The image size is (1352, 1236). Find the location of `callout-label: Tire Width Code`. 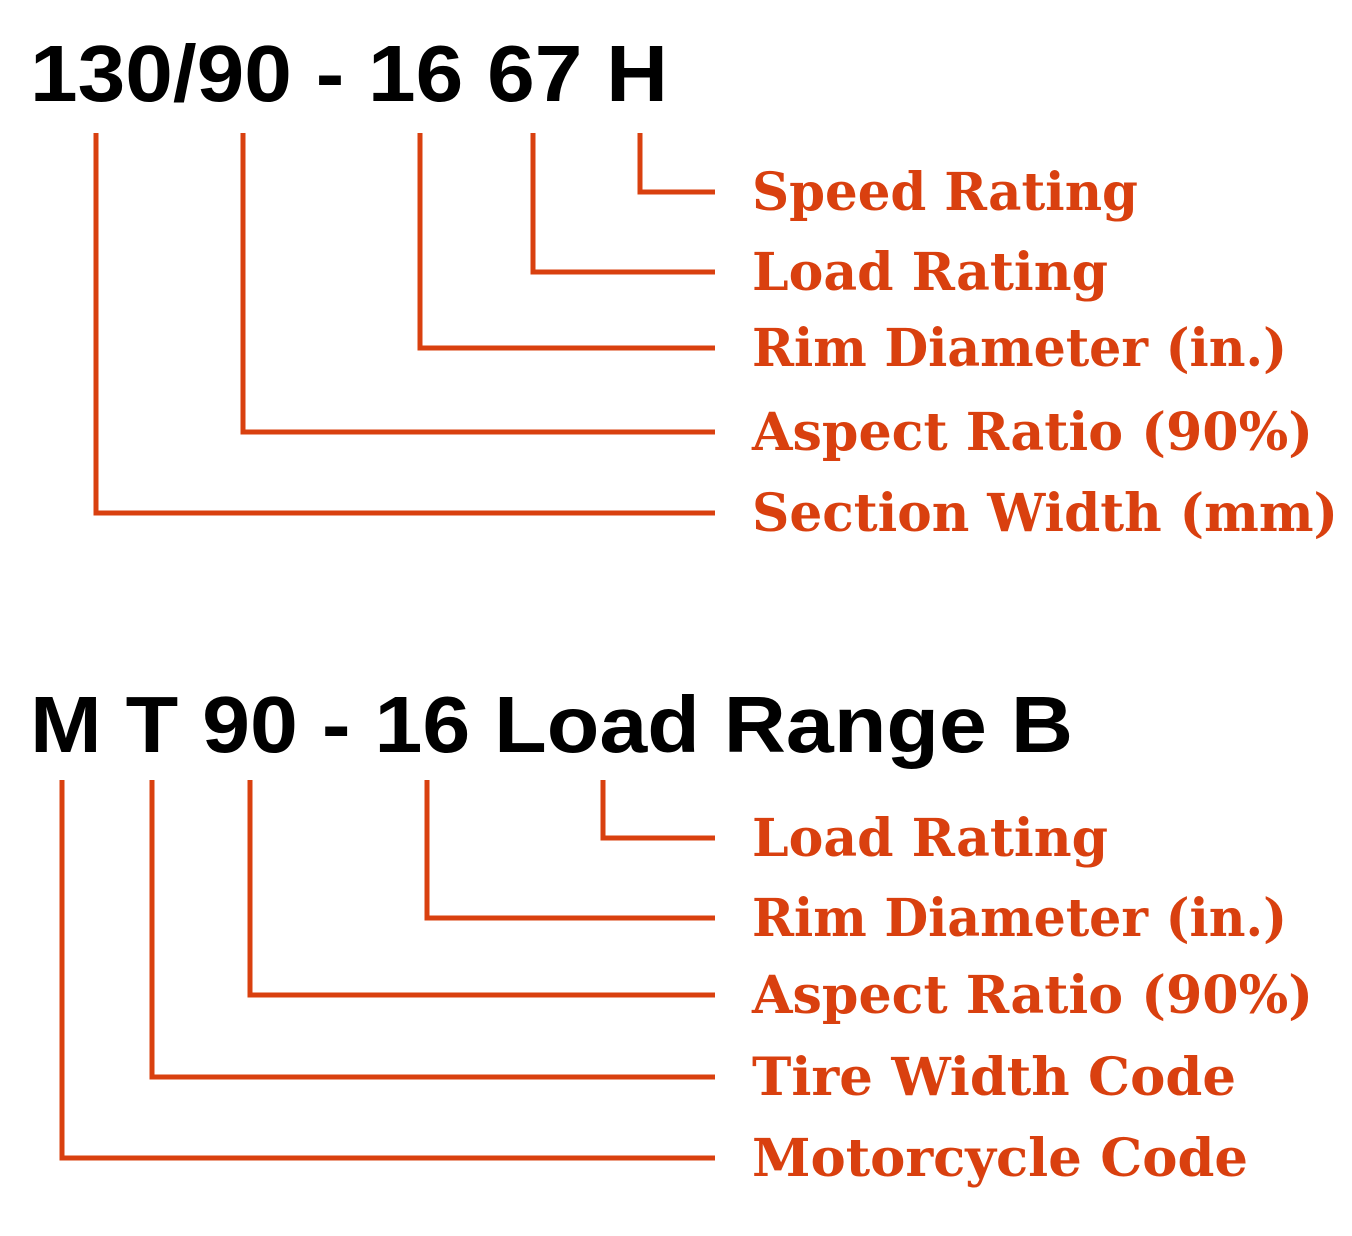

callout-label: Tire Width Code is located at coordinates (994, 1077).